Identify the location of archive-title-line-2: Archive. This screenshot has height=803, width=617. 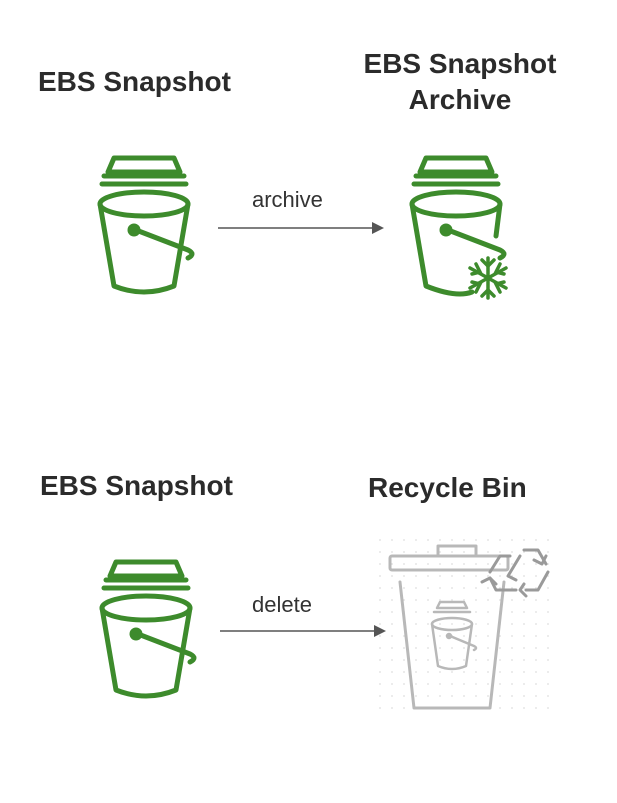
(460, 99).